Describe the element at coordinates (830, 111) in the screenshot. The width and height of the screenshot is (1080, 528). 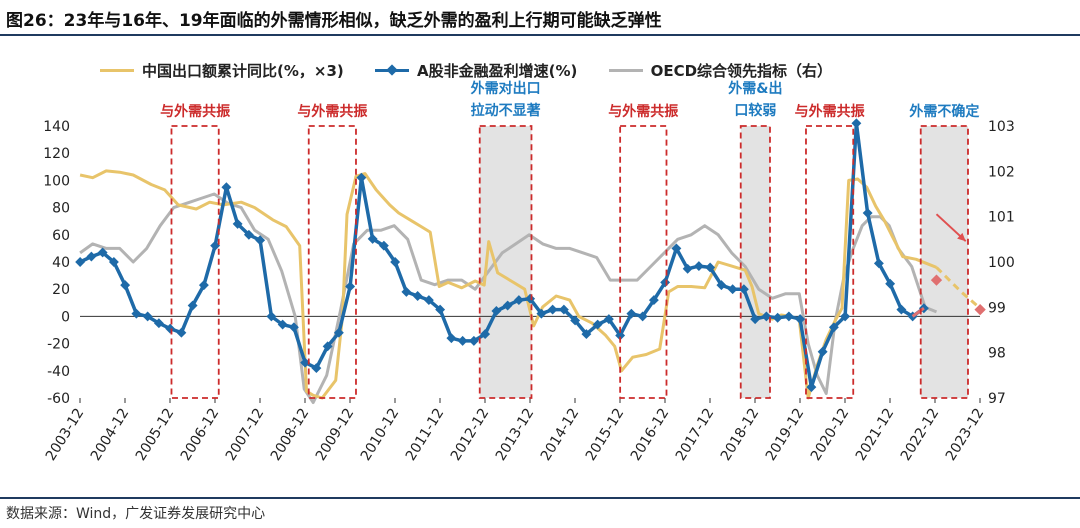
I see `period-label-5: 与外需共振` at that location.